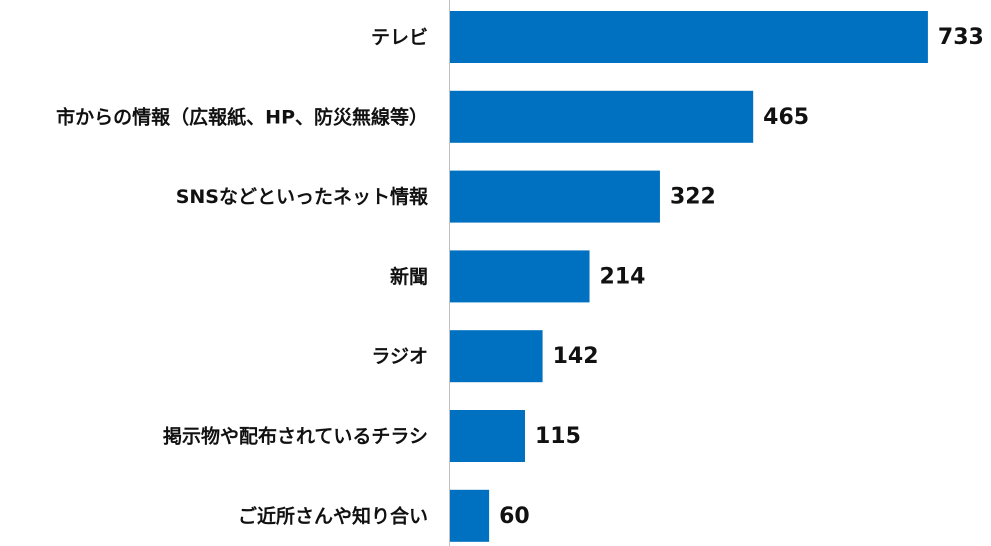  What do you see at coordinates (242, 116) in the screenshot?
I see `category-label: 市からの情報（広報紙、HP、防災無線等）` at bounding box center [242, 116].